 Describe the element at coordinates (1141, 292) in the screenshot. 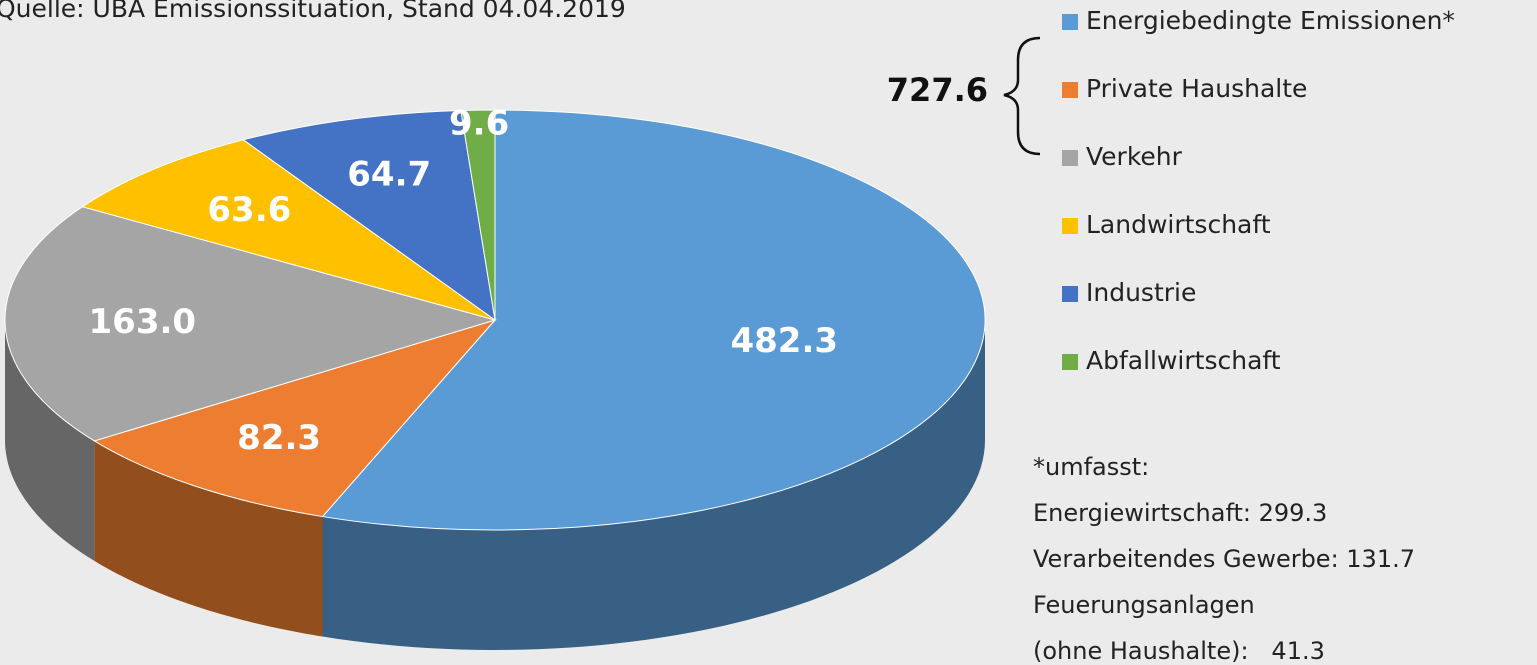

I see `legend-label: Industrie` at that location.